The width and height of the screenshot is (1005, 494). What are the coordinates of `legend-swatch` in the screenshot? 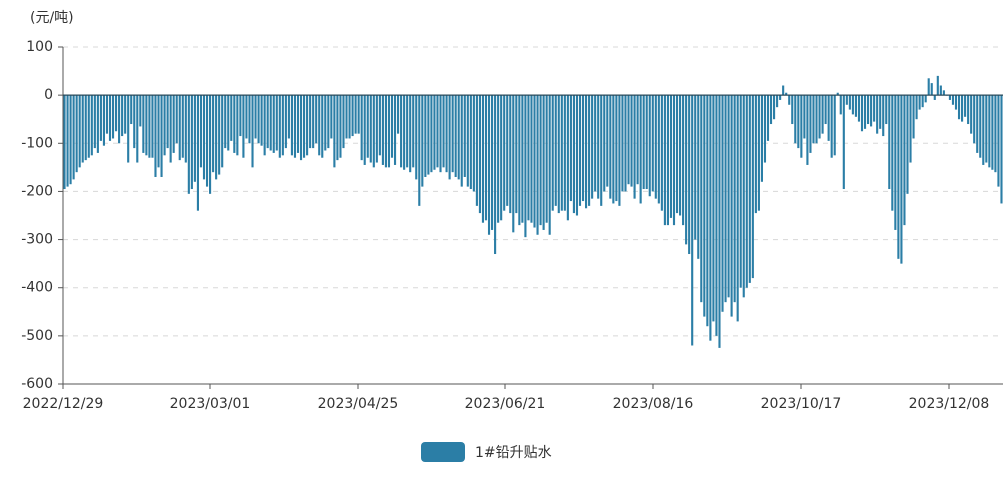 It's located at (443, 452).